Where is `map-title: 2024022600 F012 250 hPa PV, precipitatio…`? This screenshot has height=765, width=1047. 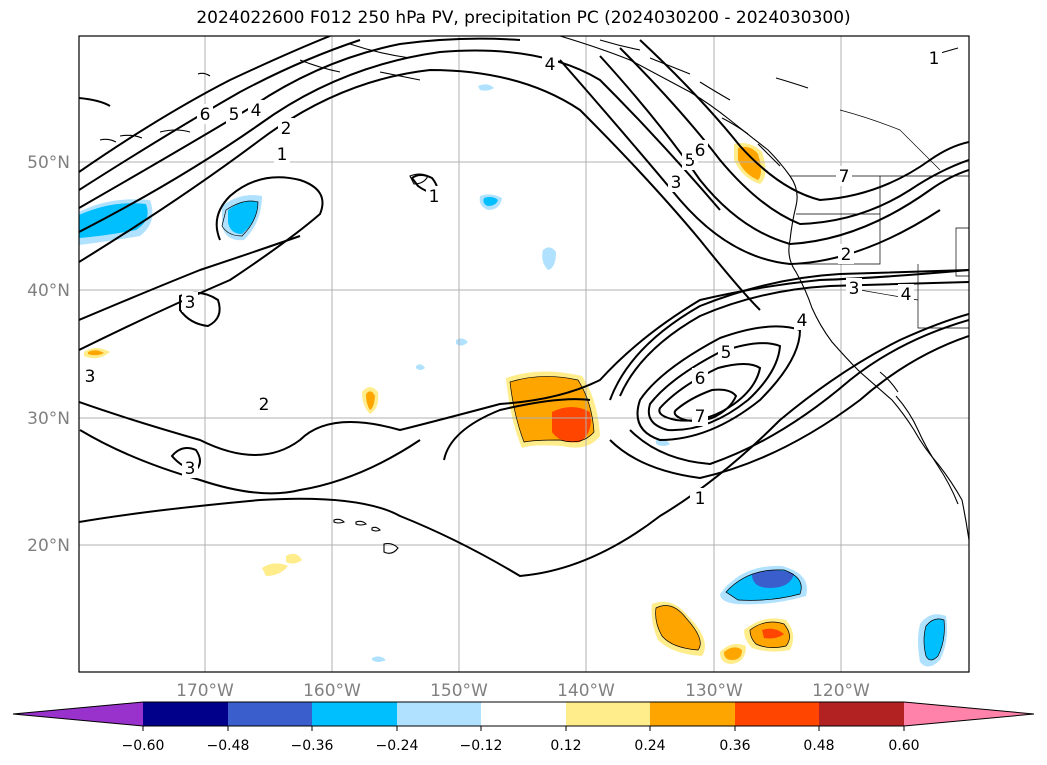 map-title: 2024022600 F012 250 hPa PV, precipitatio… is located at coordinates (523, 18).